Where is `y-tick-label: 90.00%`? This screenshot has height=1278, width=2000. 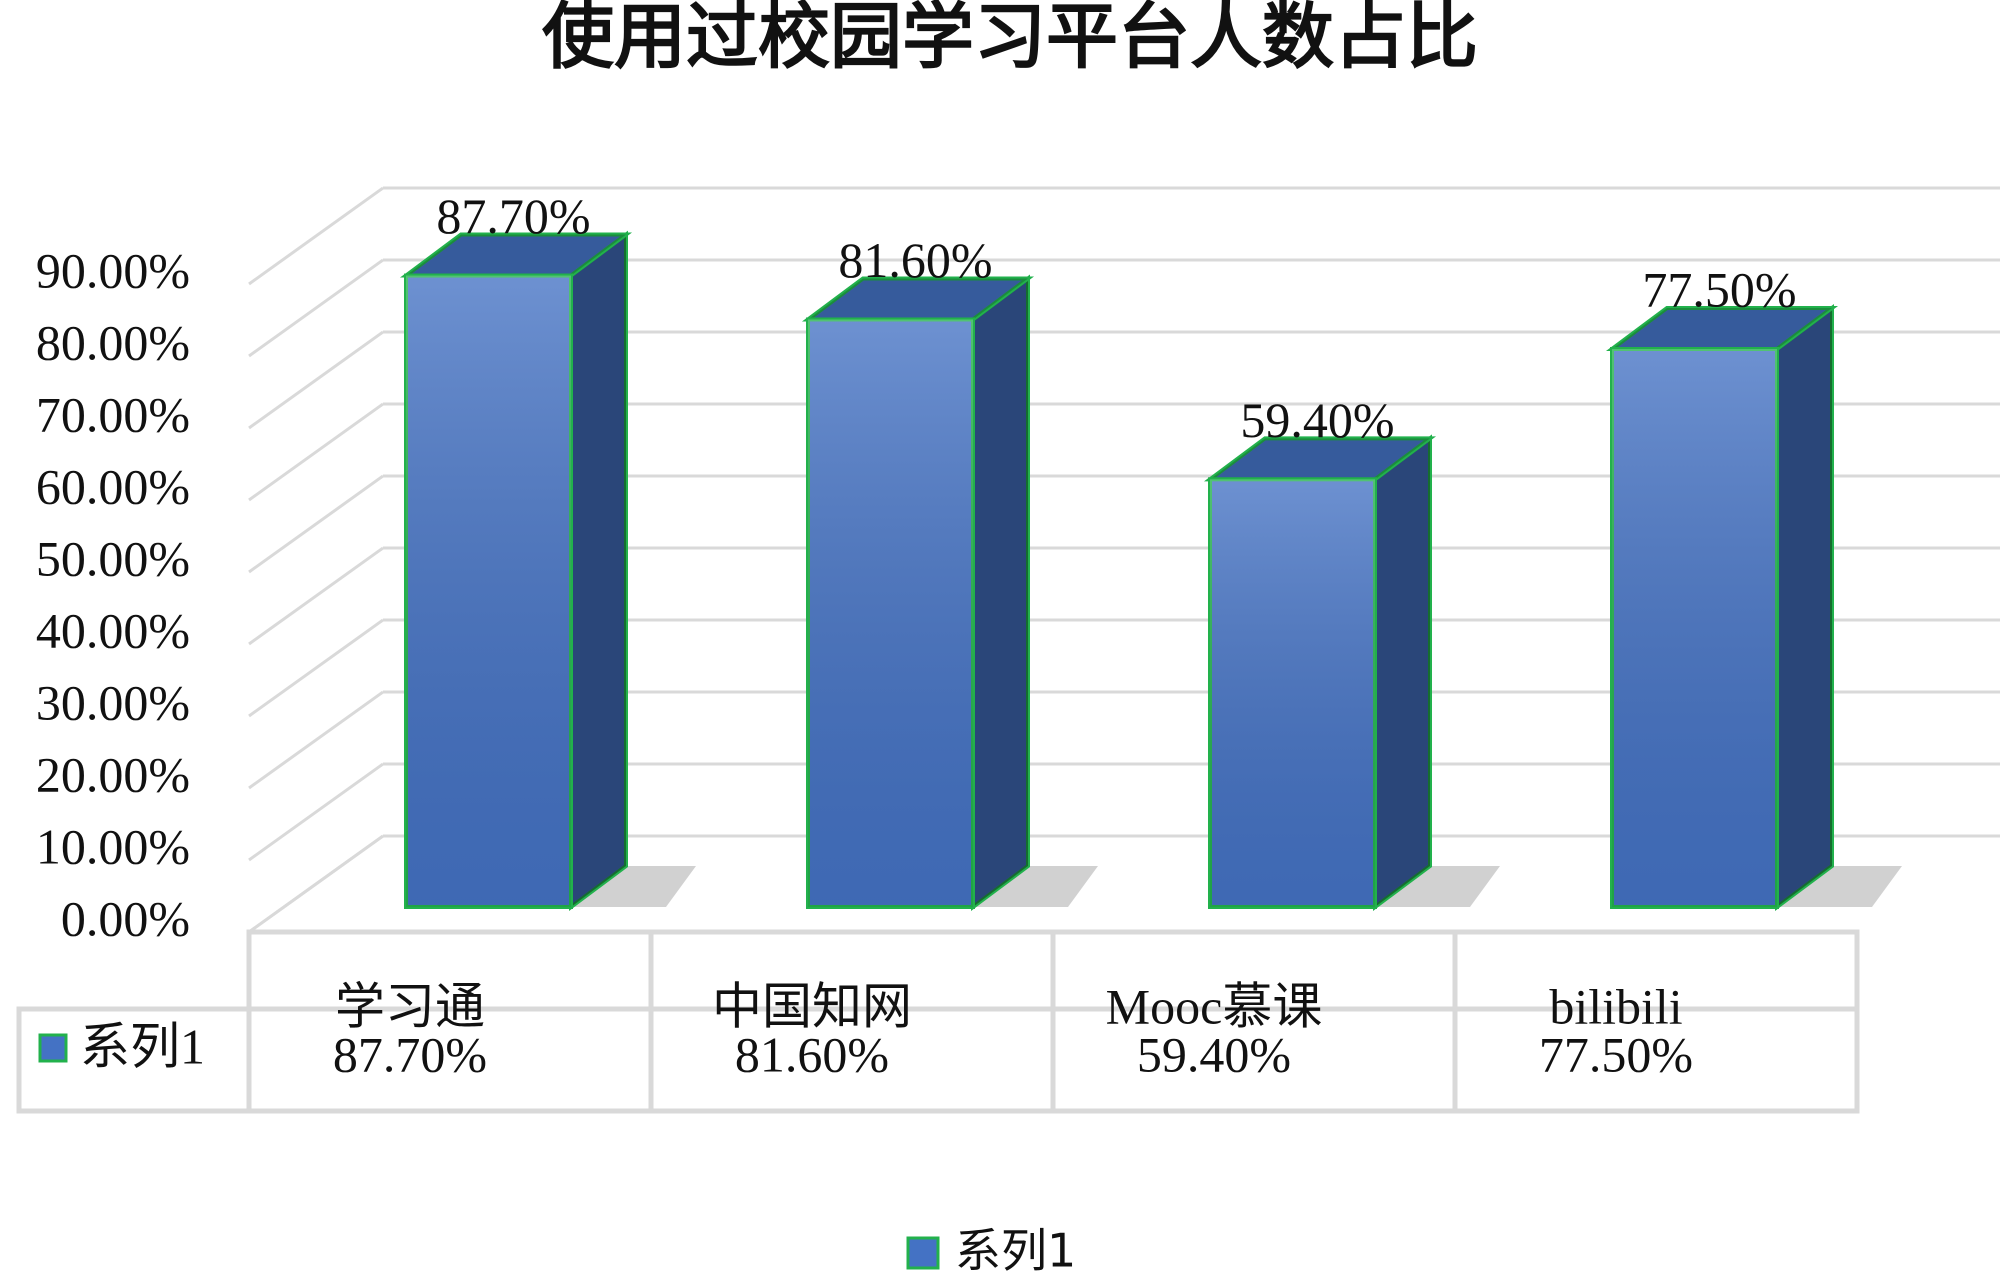 y-tick-label: 90.00% is located at coordinates (113, 270).